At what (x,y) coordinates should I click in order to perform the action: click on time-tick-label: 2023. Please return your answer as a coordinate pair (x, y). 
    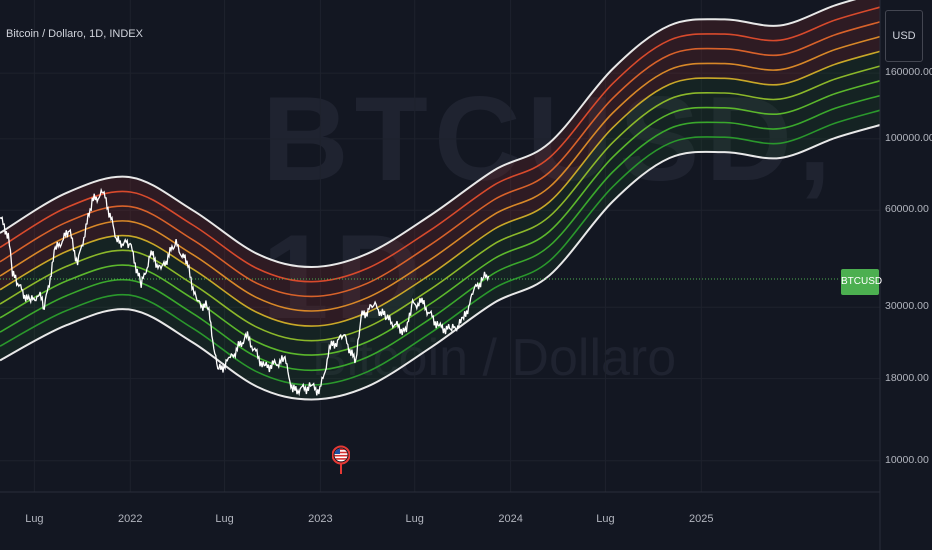
    Looking at the image, I should click on (320, 519).